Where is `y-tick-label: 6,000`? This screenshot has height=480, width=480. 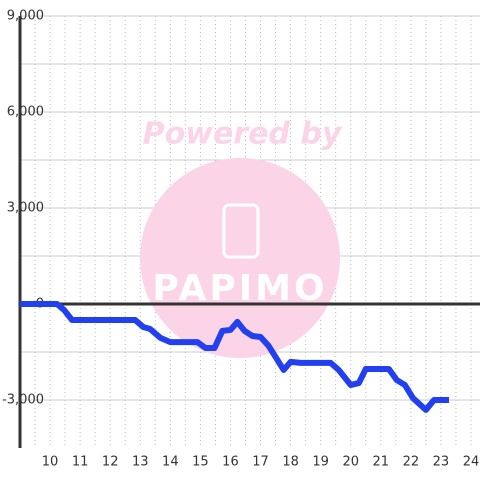
y-tick-label: 6,000 is located at coordinates (25, 112).